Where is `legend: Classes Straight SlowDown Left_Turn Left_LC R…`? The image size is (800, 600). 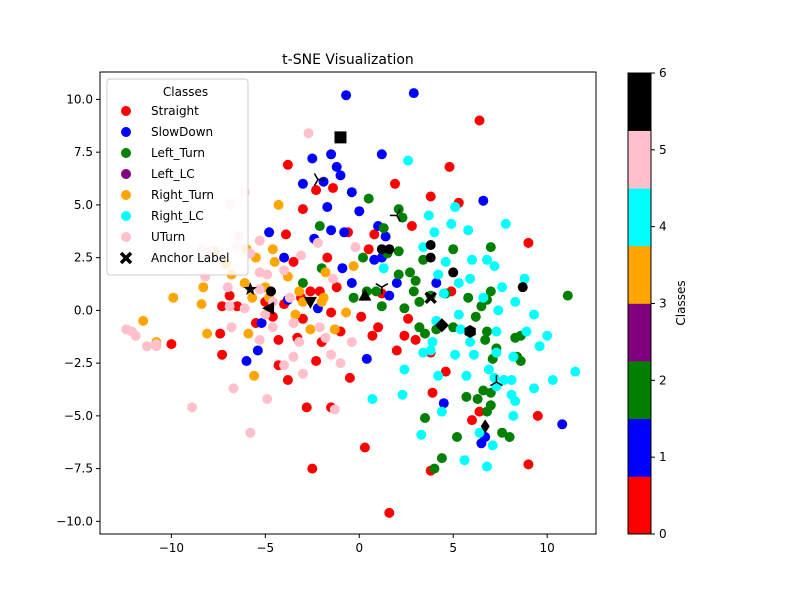 legend: Classes Straight SlowDown Left_Turn Left_LC R… is located at coordinates (177, 177).